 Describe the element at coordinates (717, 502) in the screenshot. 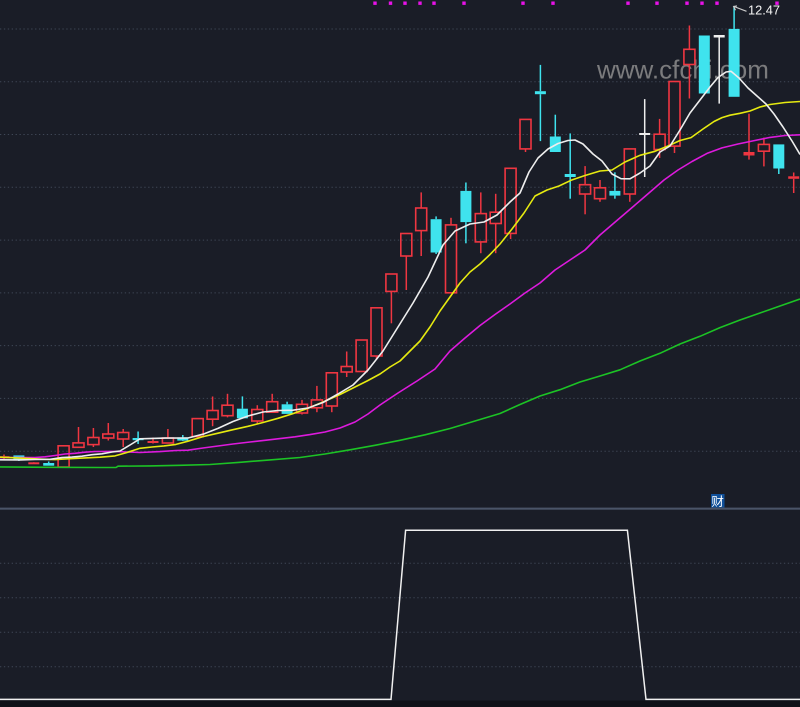

I see `svg-text: 财` at that location.